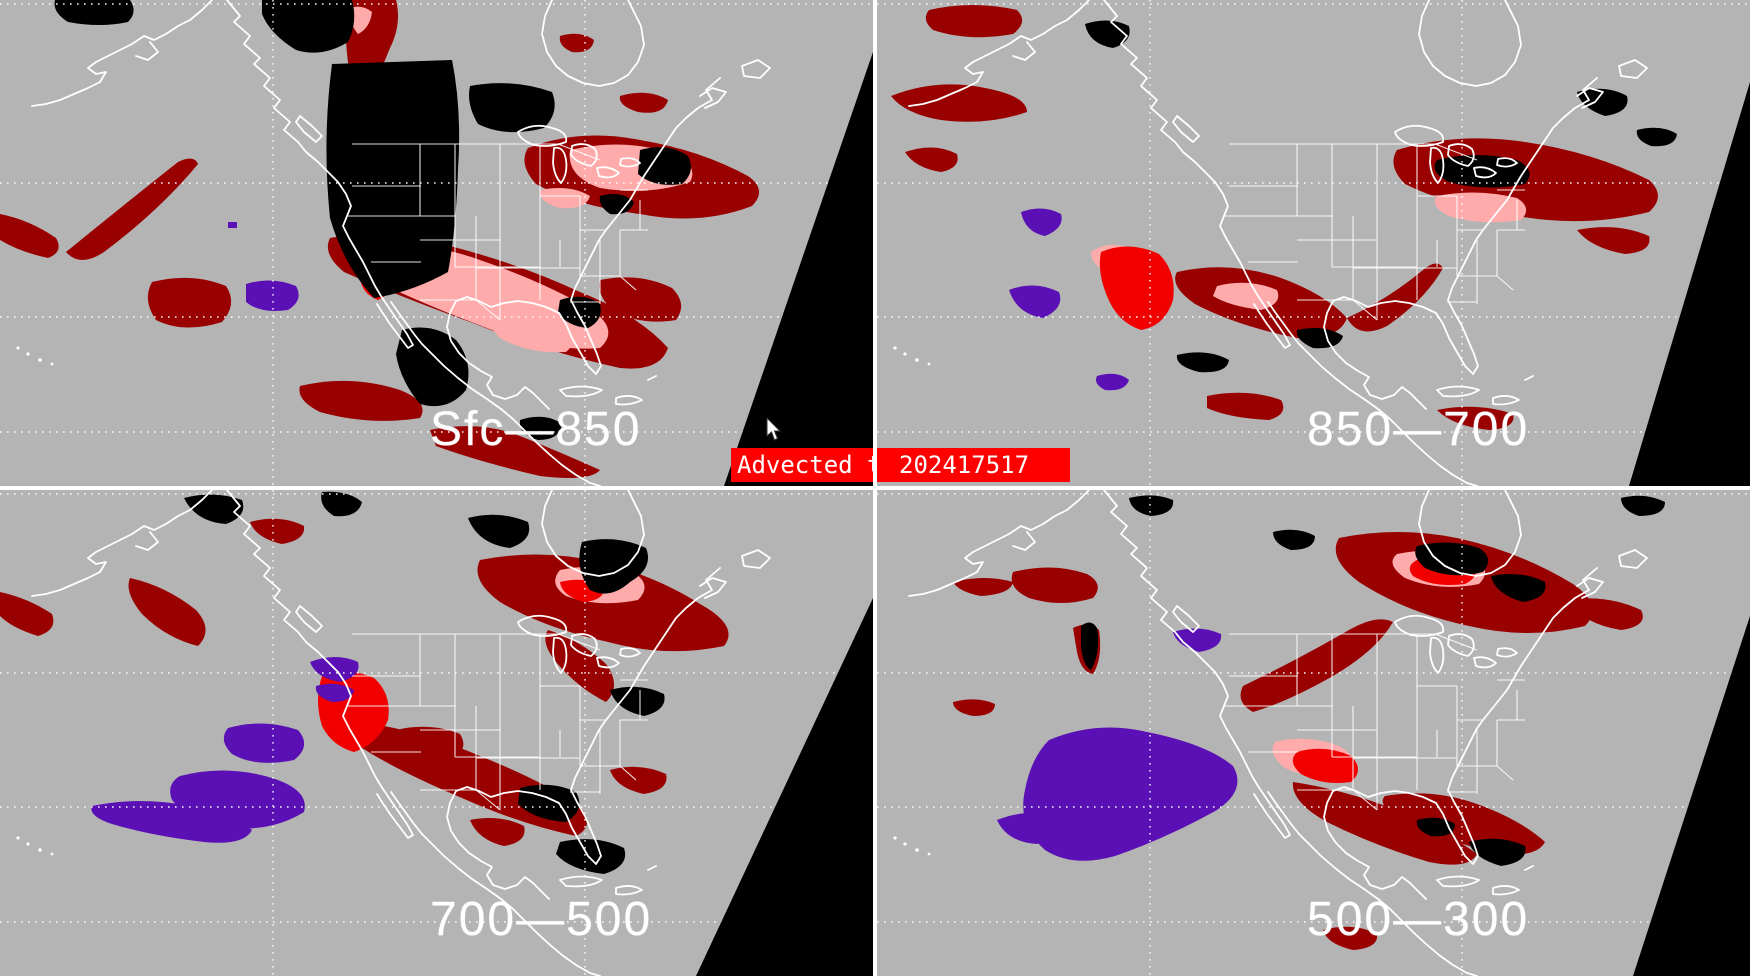  Describe the element at coordinates (1418, 919) in the screenshot. I see `layer-label-500-300: 500—300` at that location.